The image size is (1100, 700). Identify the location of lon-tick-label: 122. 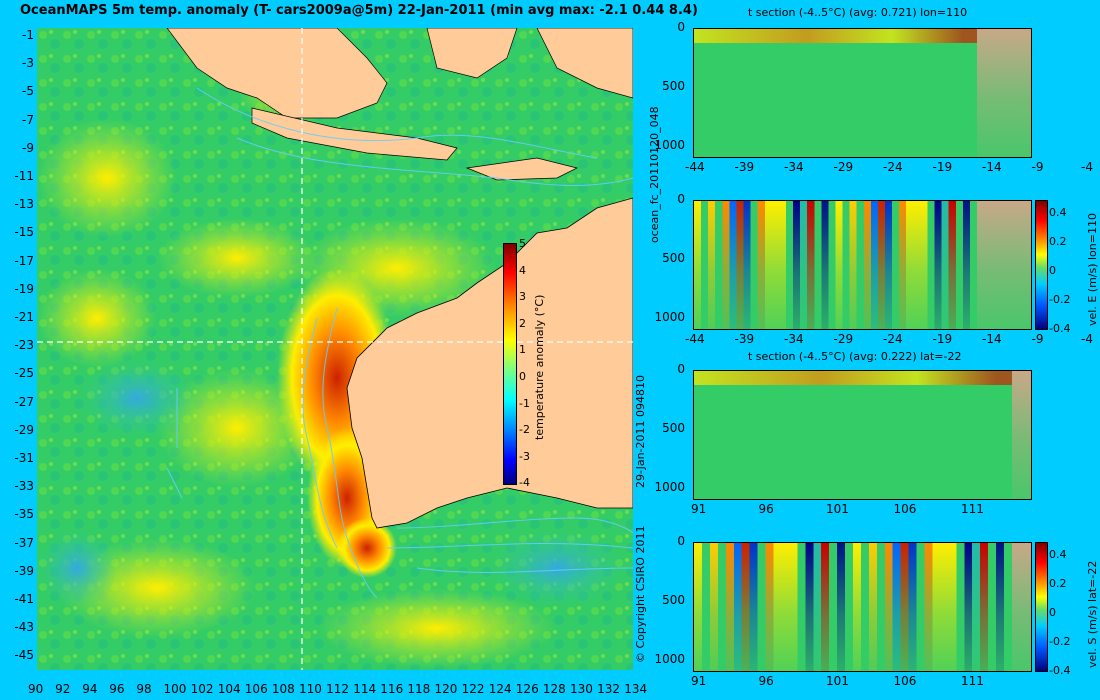
(473, 689).